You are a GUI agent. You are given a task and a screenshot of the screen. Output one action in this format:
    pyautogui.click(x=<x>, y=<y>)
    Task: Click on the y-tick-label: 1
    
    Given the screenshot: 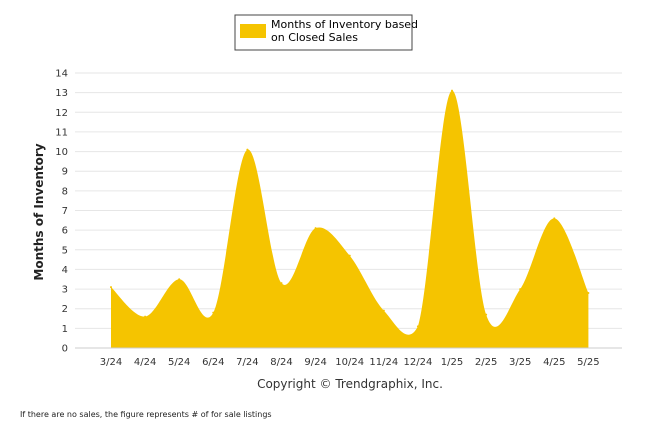 What is the action you would take?
    pyautogui.click(x=65, y=329)
    